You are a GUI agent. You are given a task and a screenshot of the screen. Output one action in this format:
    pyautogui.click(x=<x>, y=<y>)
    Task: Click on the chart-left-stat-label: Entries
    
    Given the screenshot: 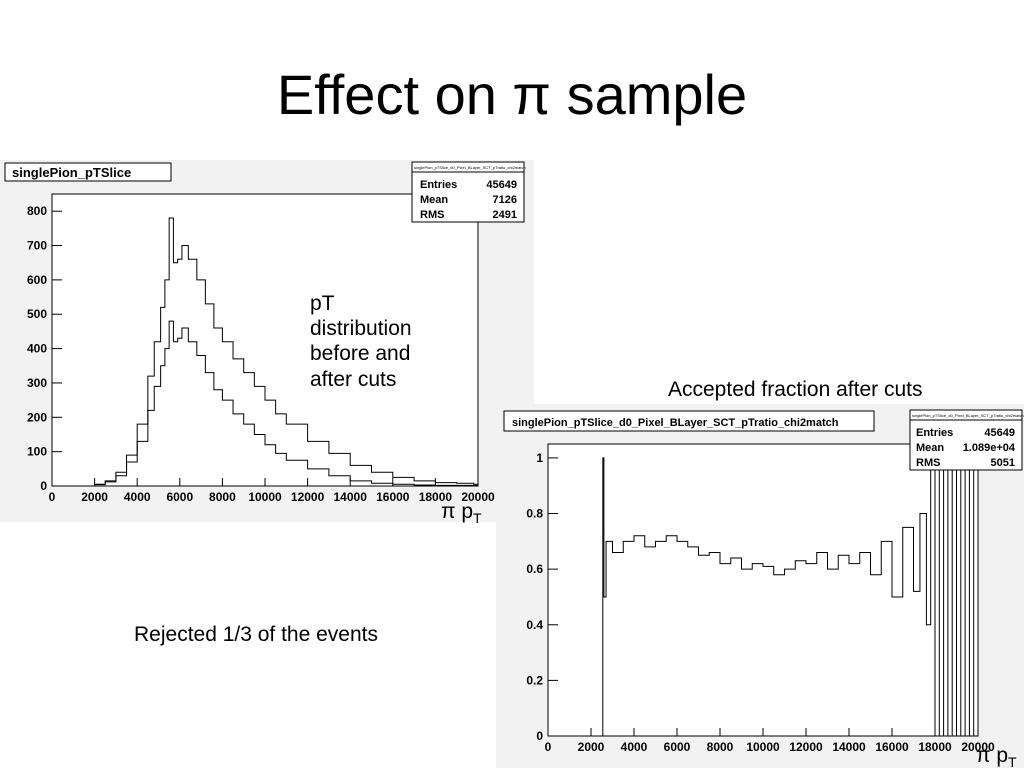 What is the action you would take?
    pyautogui.click(x=438, y=185)
    